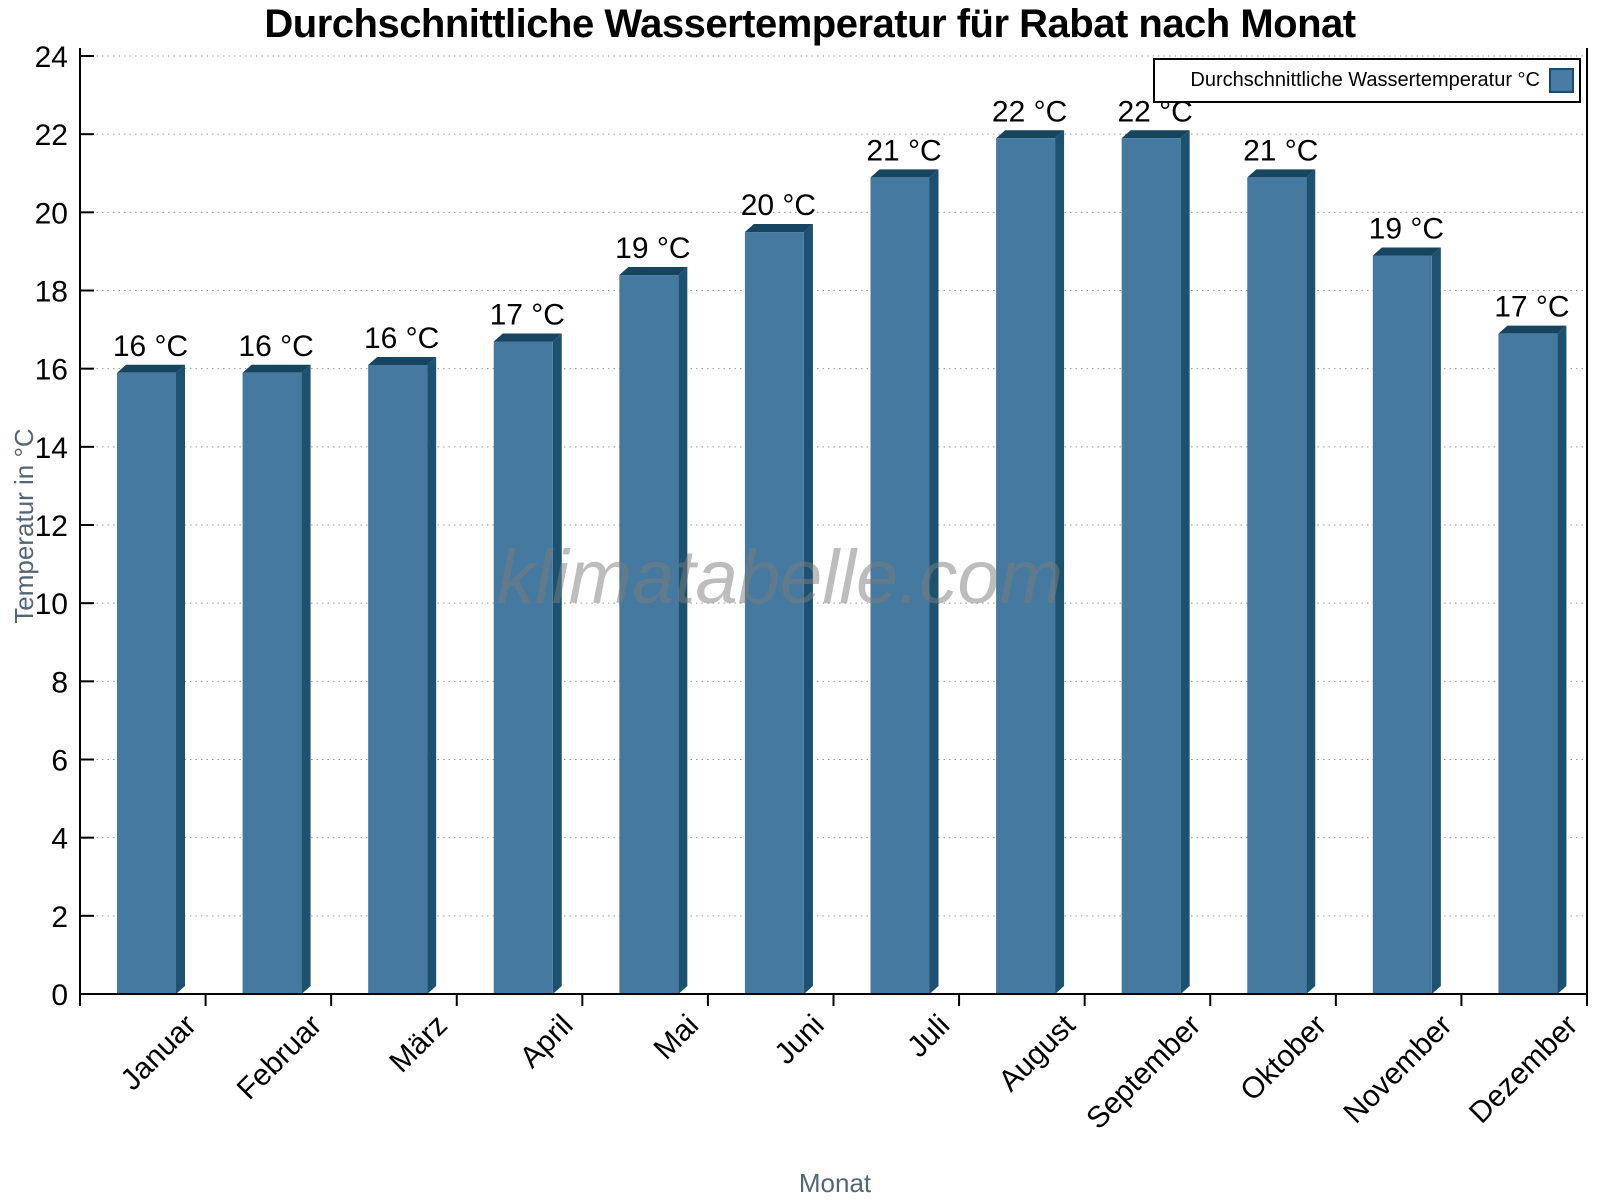  I want to click on y-tick-label: 8, so click(59, 682).